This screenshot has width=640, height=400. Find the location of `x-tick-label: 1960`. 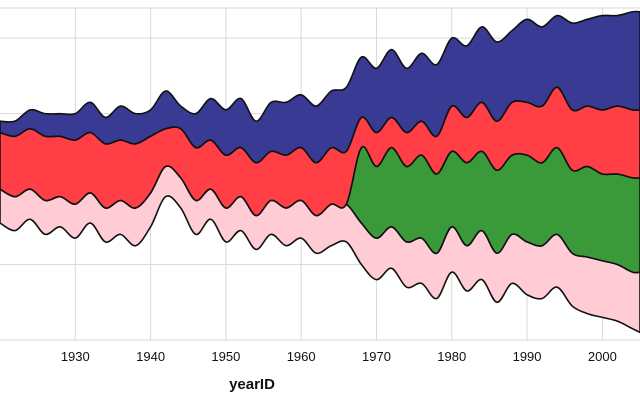

x-tick-label: 1960 is located at coordinates (301, 356).